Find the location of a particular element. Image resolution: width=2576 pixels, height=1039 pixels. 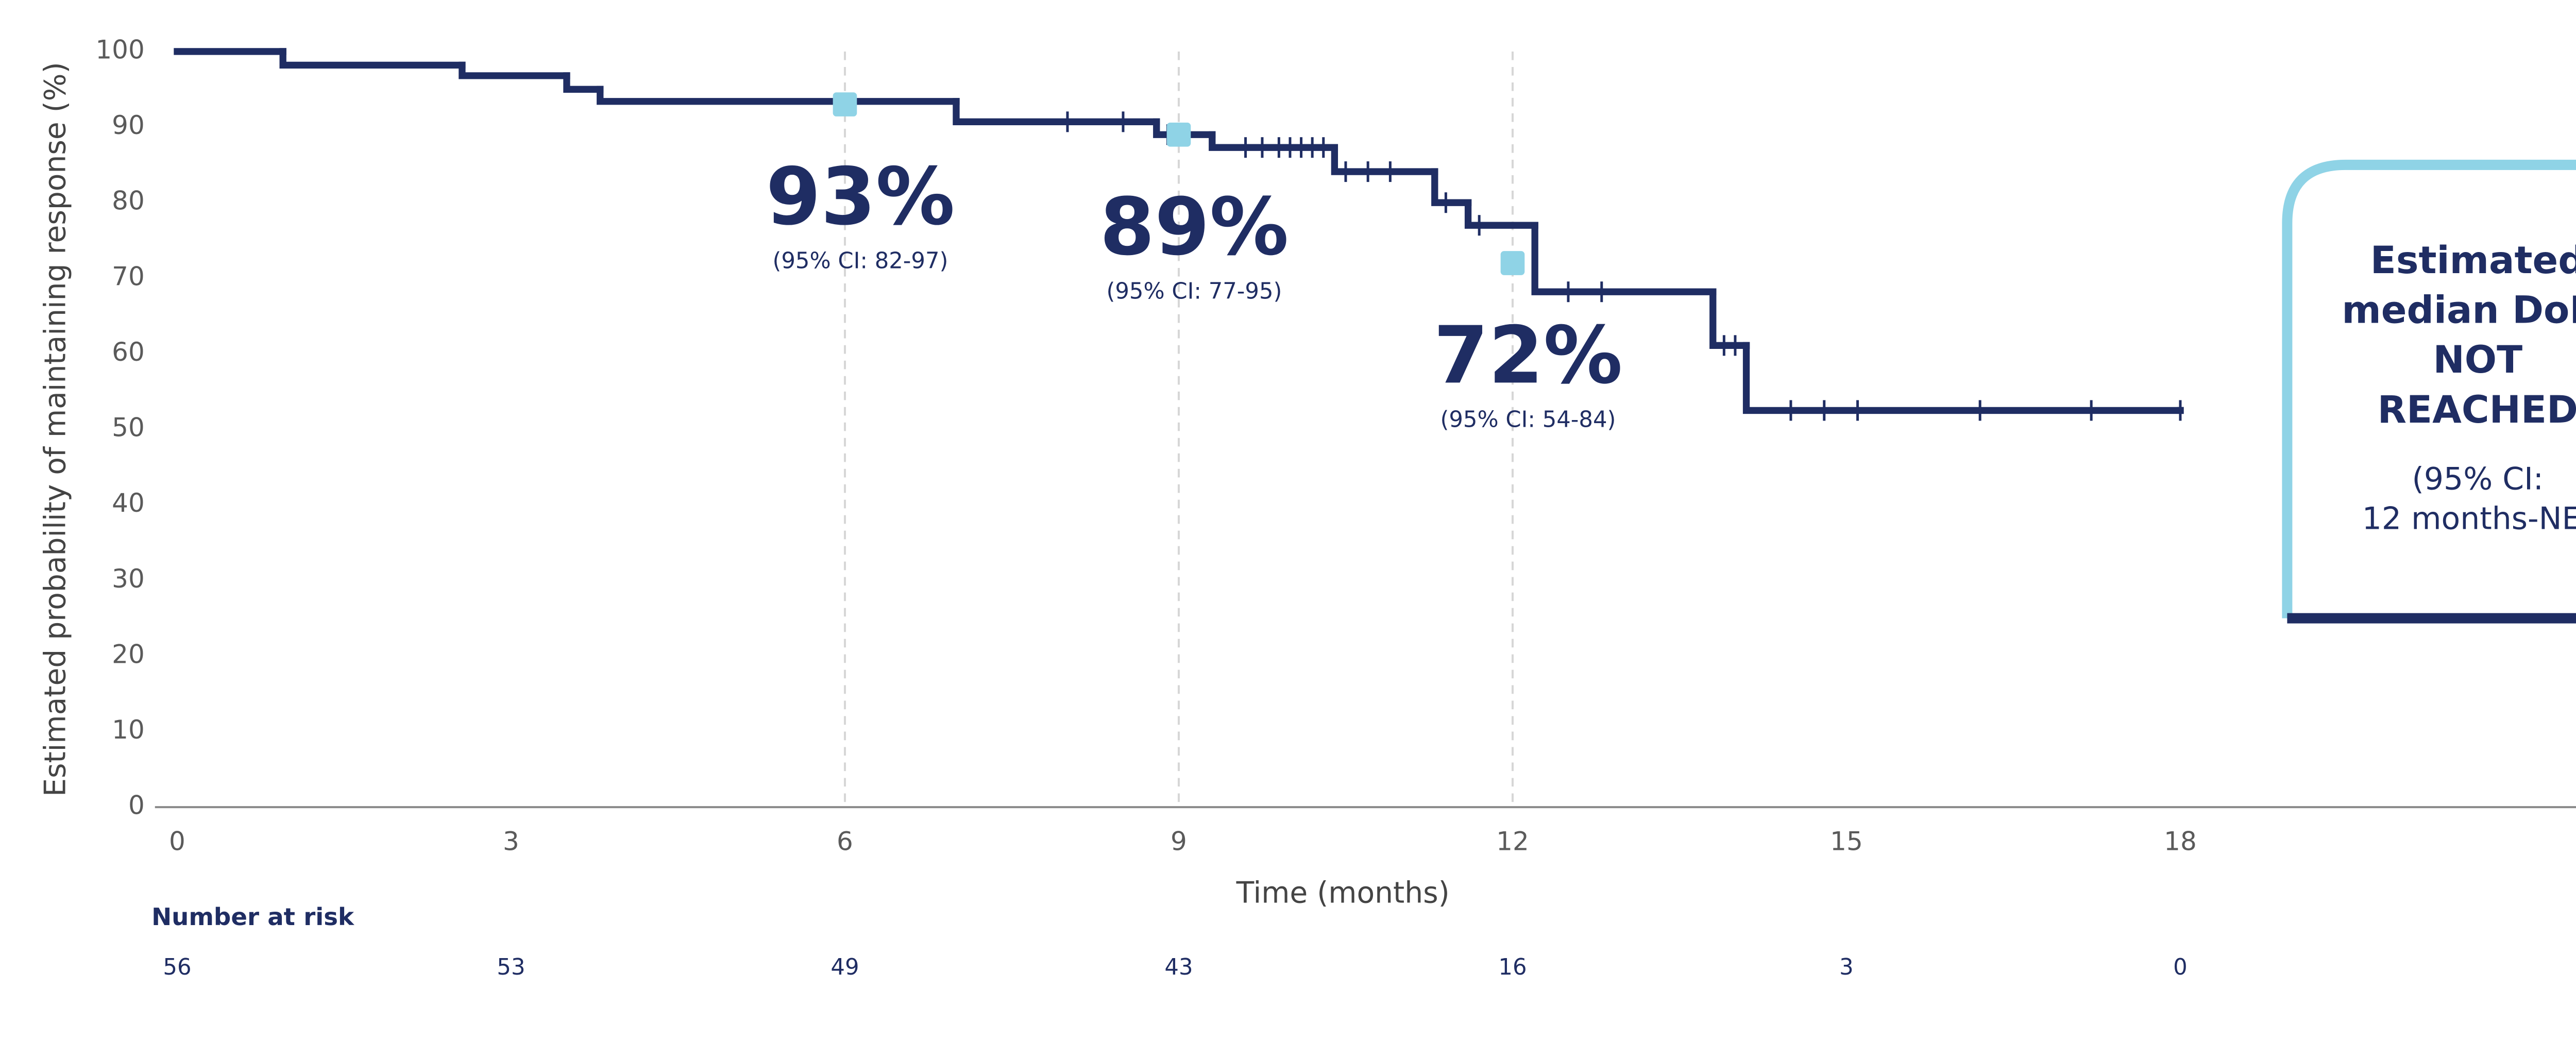

box-ci: 12 months-NE) is located at coordinates (2469, 518).